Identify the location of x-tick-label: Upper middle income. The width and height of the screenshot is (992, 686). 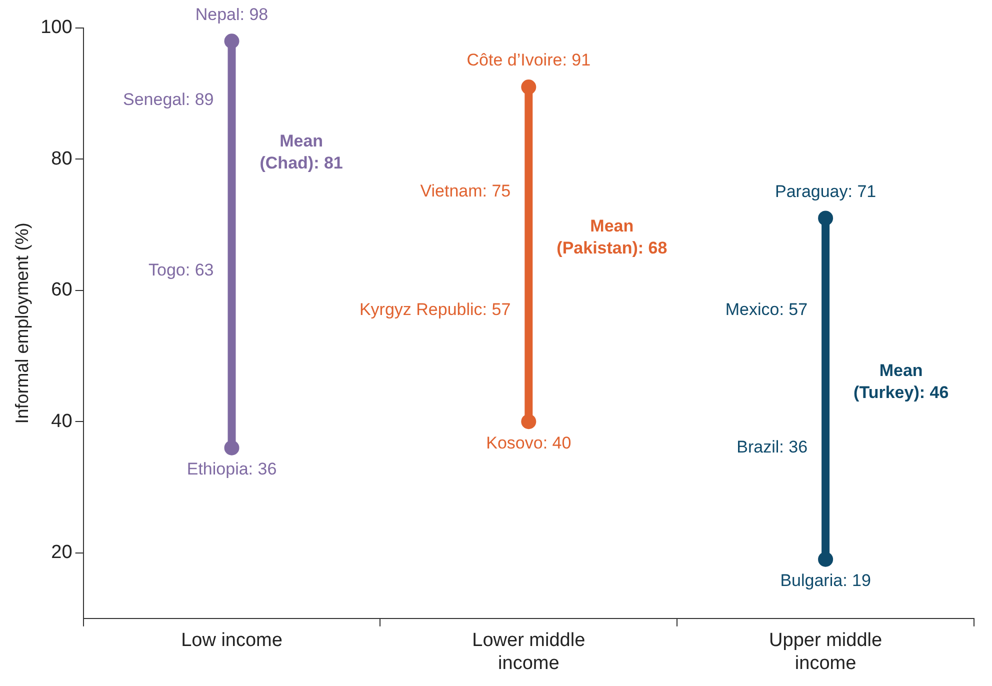
(825, 652).